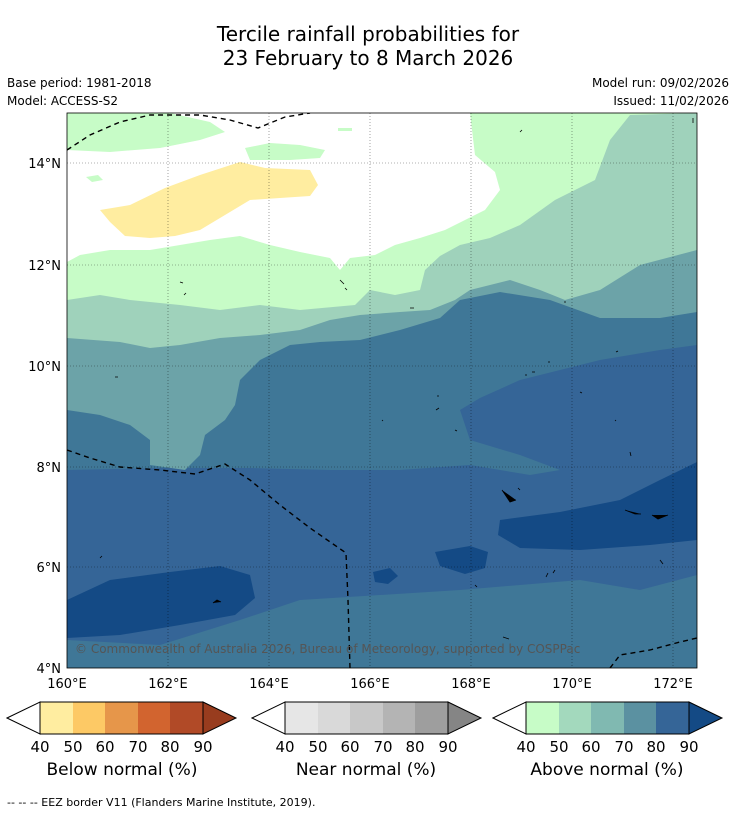 The width and height of the screenshot is (736, 816). Describe the element at coordinates (572, 684) in the screenshot. I see `lon-label: 170°E` at that location.